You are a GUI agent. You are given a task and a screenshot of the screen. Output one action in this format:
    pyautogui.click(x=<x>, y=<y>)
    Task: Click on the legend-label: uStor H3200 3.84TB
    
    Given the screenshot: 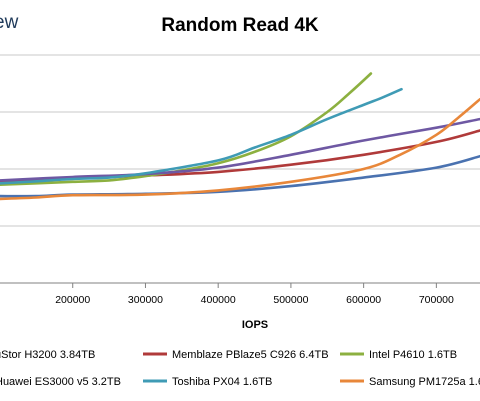 What is the action you would take?
    pyautogui.click(x=47, y=355)
    